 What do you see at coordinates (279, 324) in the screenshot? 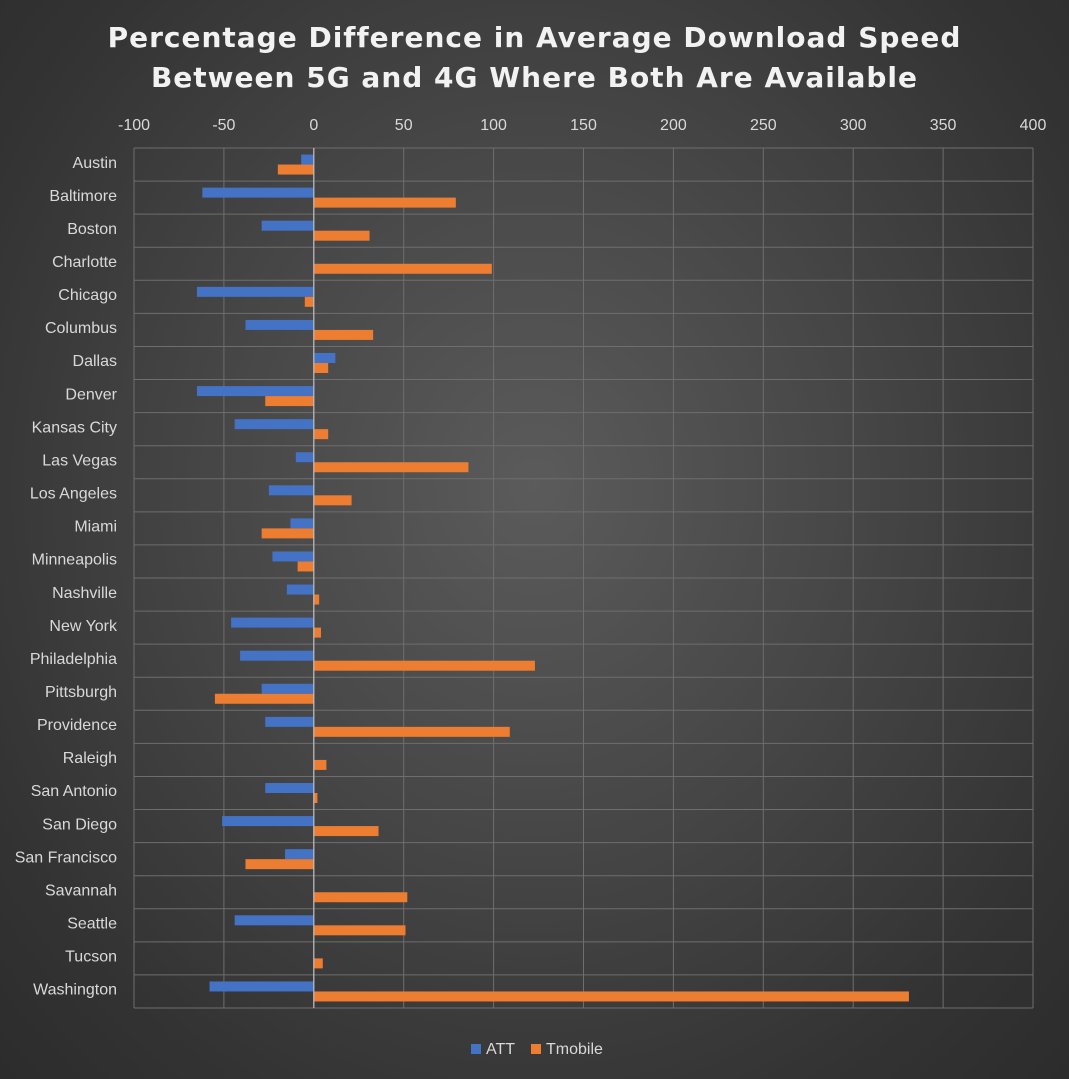
I see `bar-att-columbus` at bounding box center [279, 324].